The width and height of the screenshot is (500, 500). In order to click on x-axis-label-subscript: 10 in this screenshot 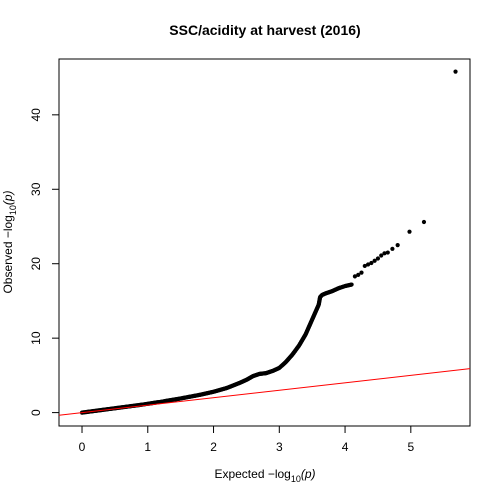, I will do `click(296, 479)`.